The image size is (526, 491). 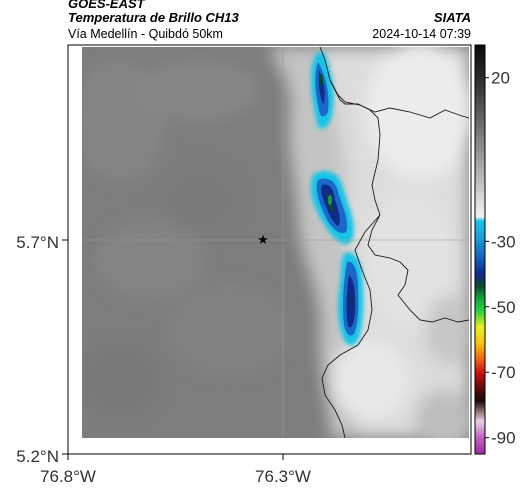 What do you see at coordinates (145, 34) in the screenshot?
I see `route-subtitle: Vía Medellín - Quibdó 50km` at bounding box center [145, 34].